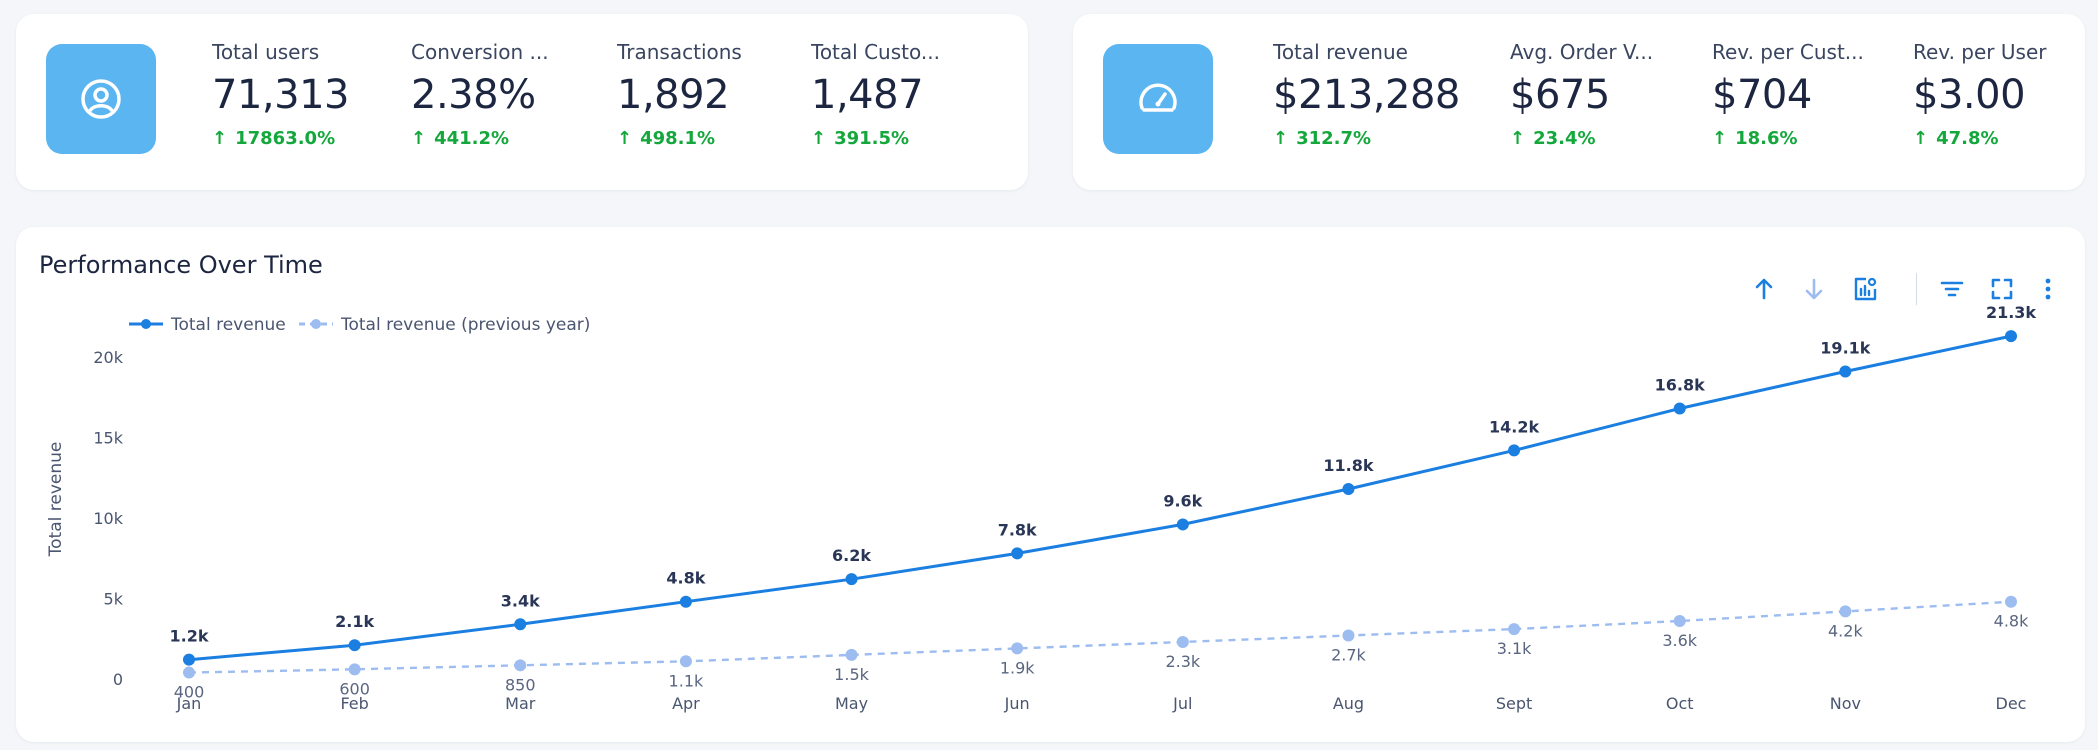  What do you see at coordinates (686, 680) in the screenshot?
I see `data-label-previous-year: 1.1k` at bounding box center [686, 680].